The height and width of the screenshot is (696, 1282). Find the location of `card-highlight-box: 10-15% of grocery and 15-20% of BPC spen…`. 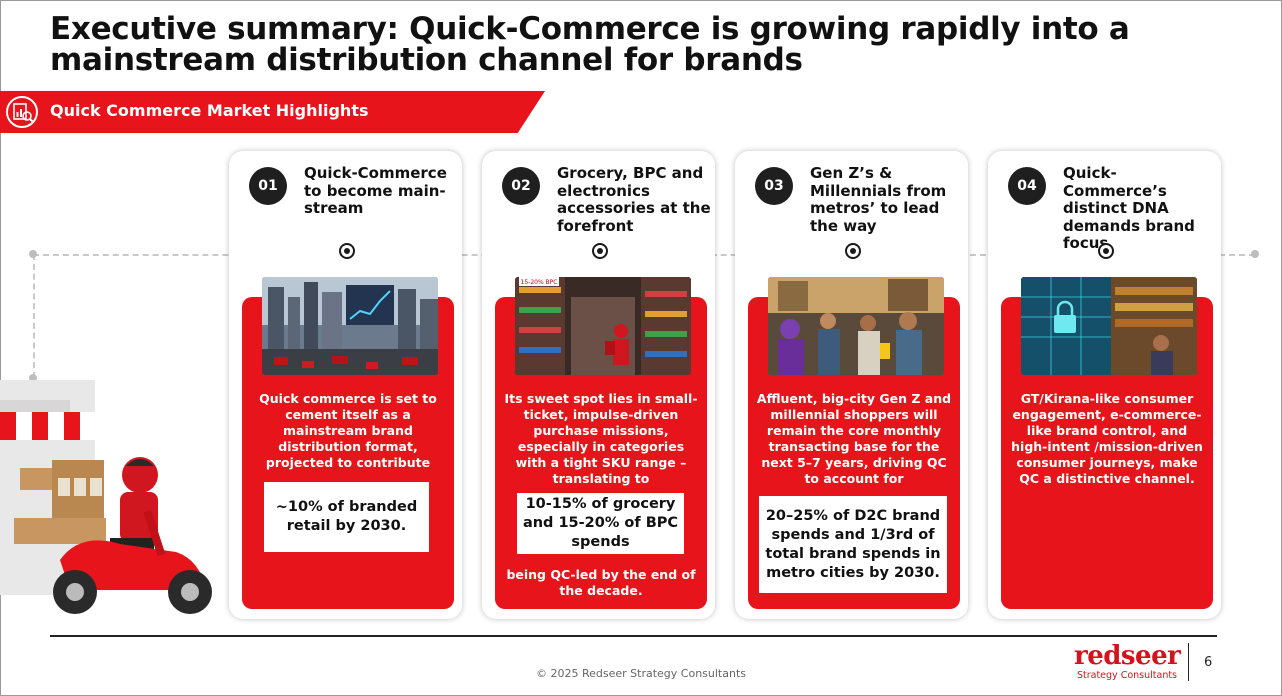

card-highlight-box: 10-15% of grocery and 15-20% of BPC spen… is located at coordinates (600, 523).